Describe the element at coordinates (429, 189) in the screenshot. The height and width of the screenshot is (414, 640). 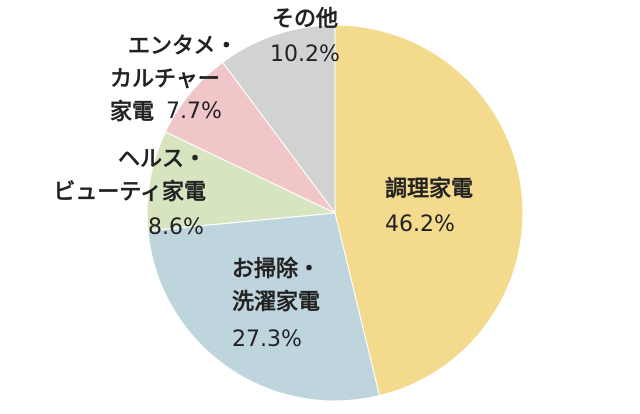
I see `slice-label: 調理家電` at that location.